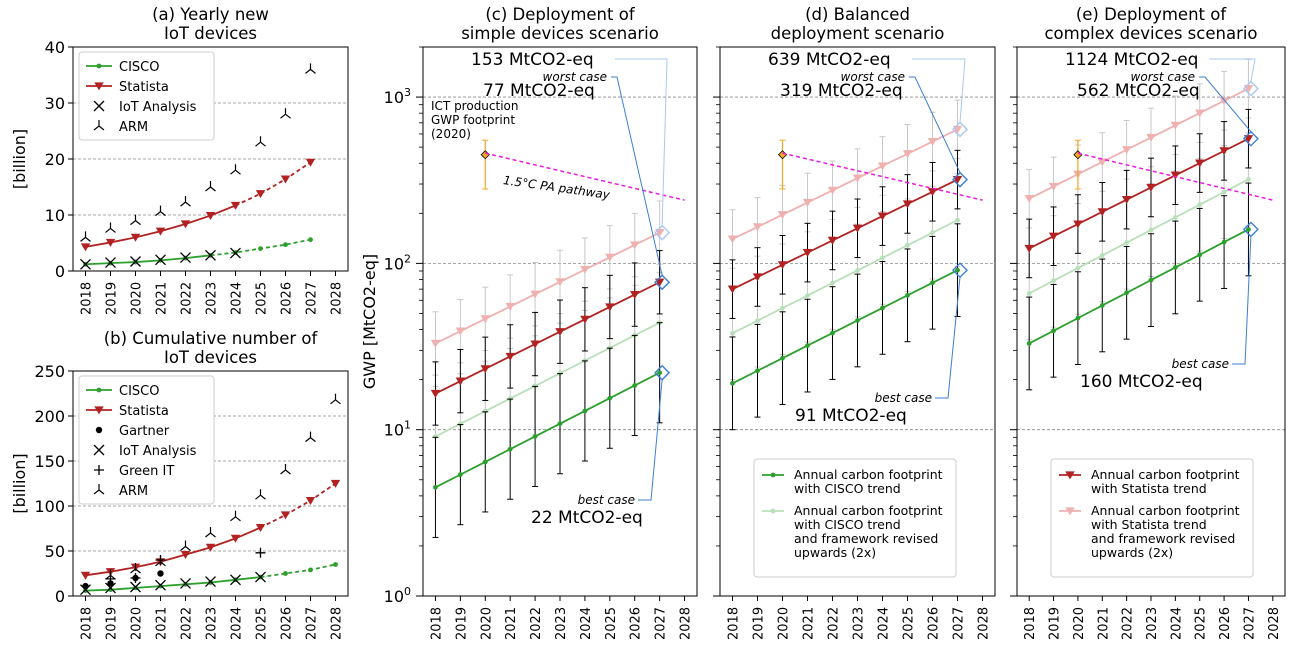 Image resolution: width=1301 pixels, height=648 pixels. What do you see at coordinates (287, 298) in the screenshot?
I see `label-line: 2026` at bounding box center [287, 298].